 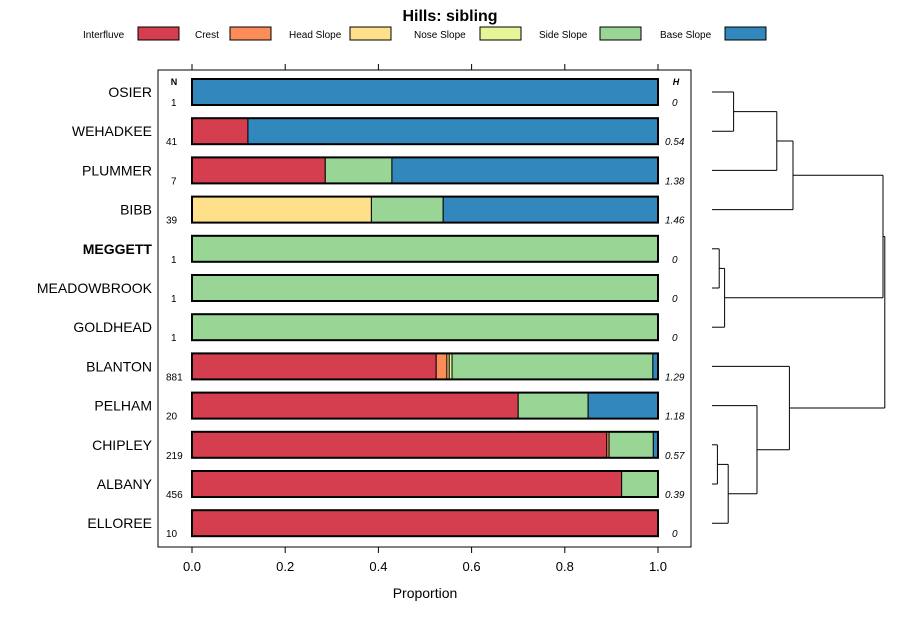 What do you see at coordinates (314, 366) in the screenshot?
I see `bar-segment-blanton-interfluve` at bounding box center [314, 366].